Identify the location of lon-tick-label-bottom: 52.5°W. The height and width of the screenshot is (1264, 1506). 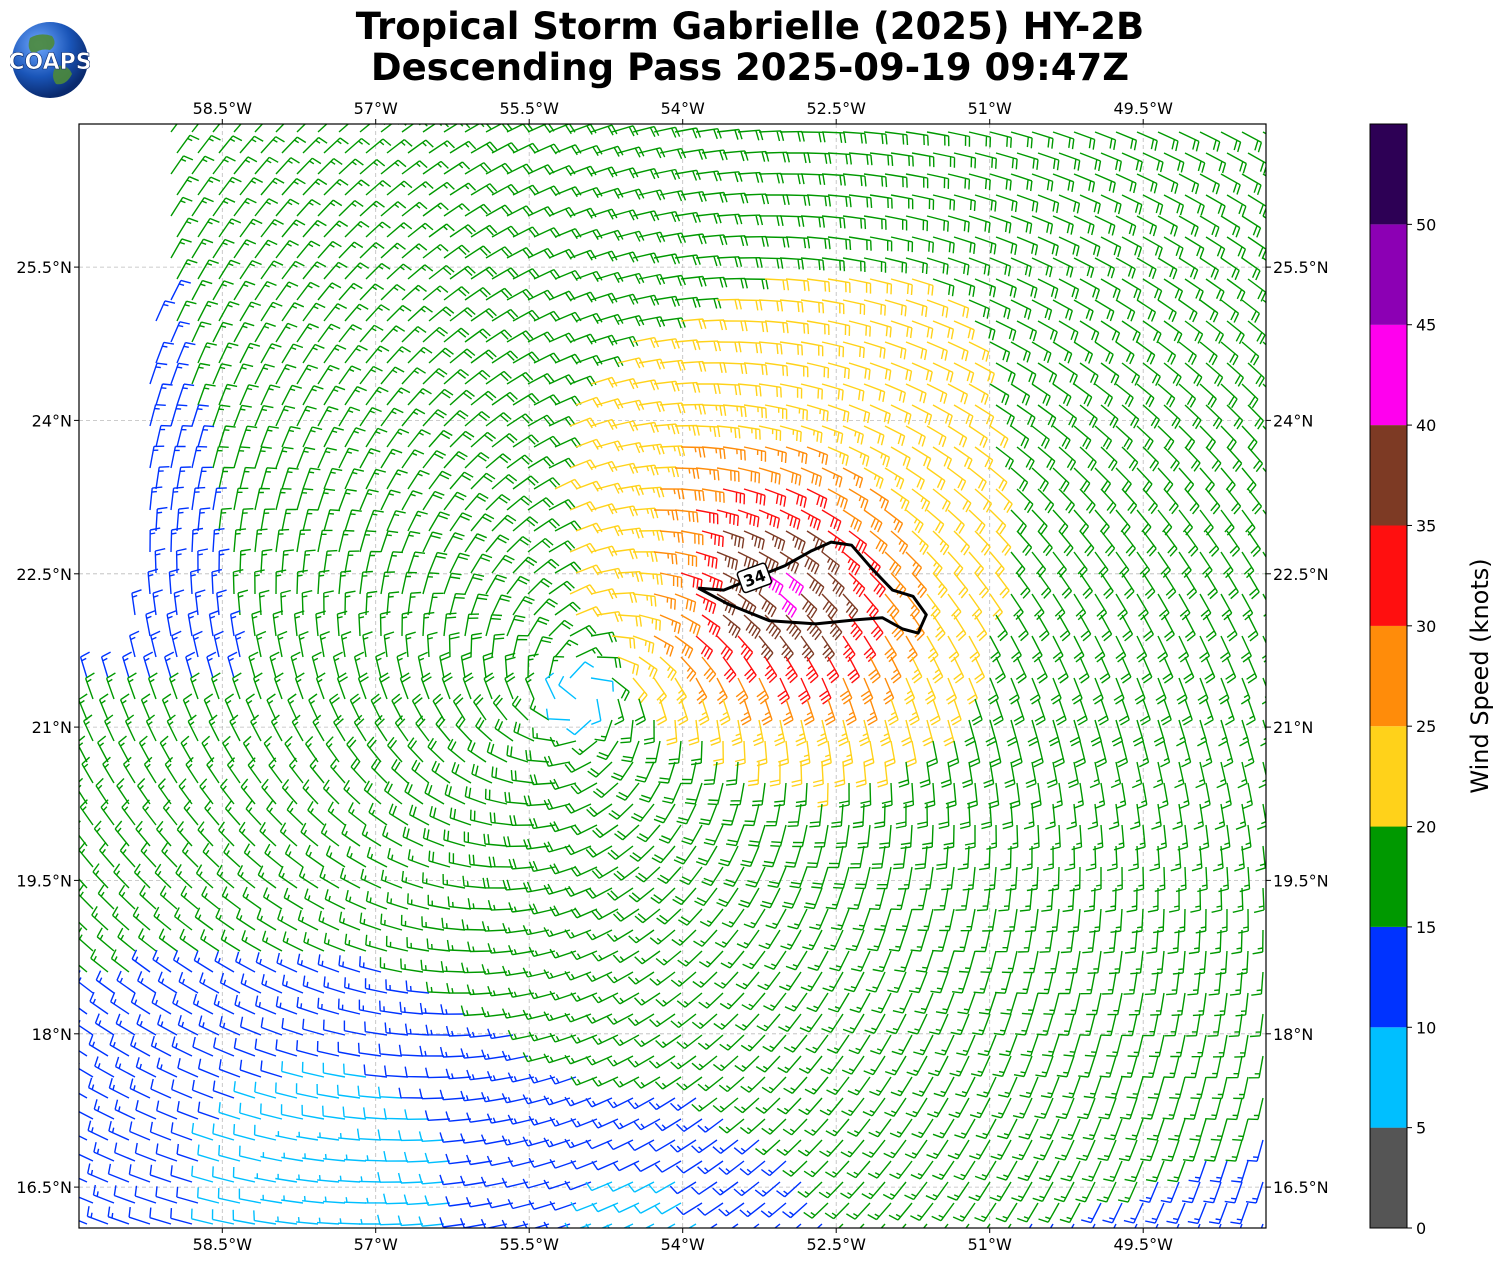
(836, 1244).